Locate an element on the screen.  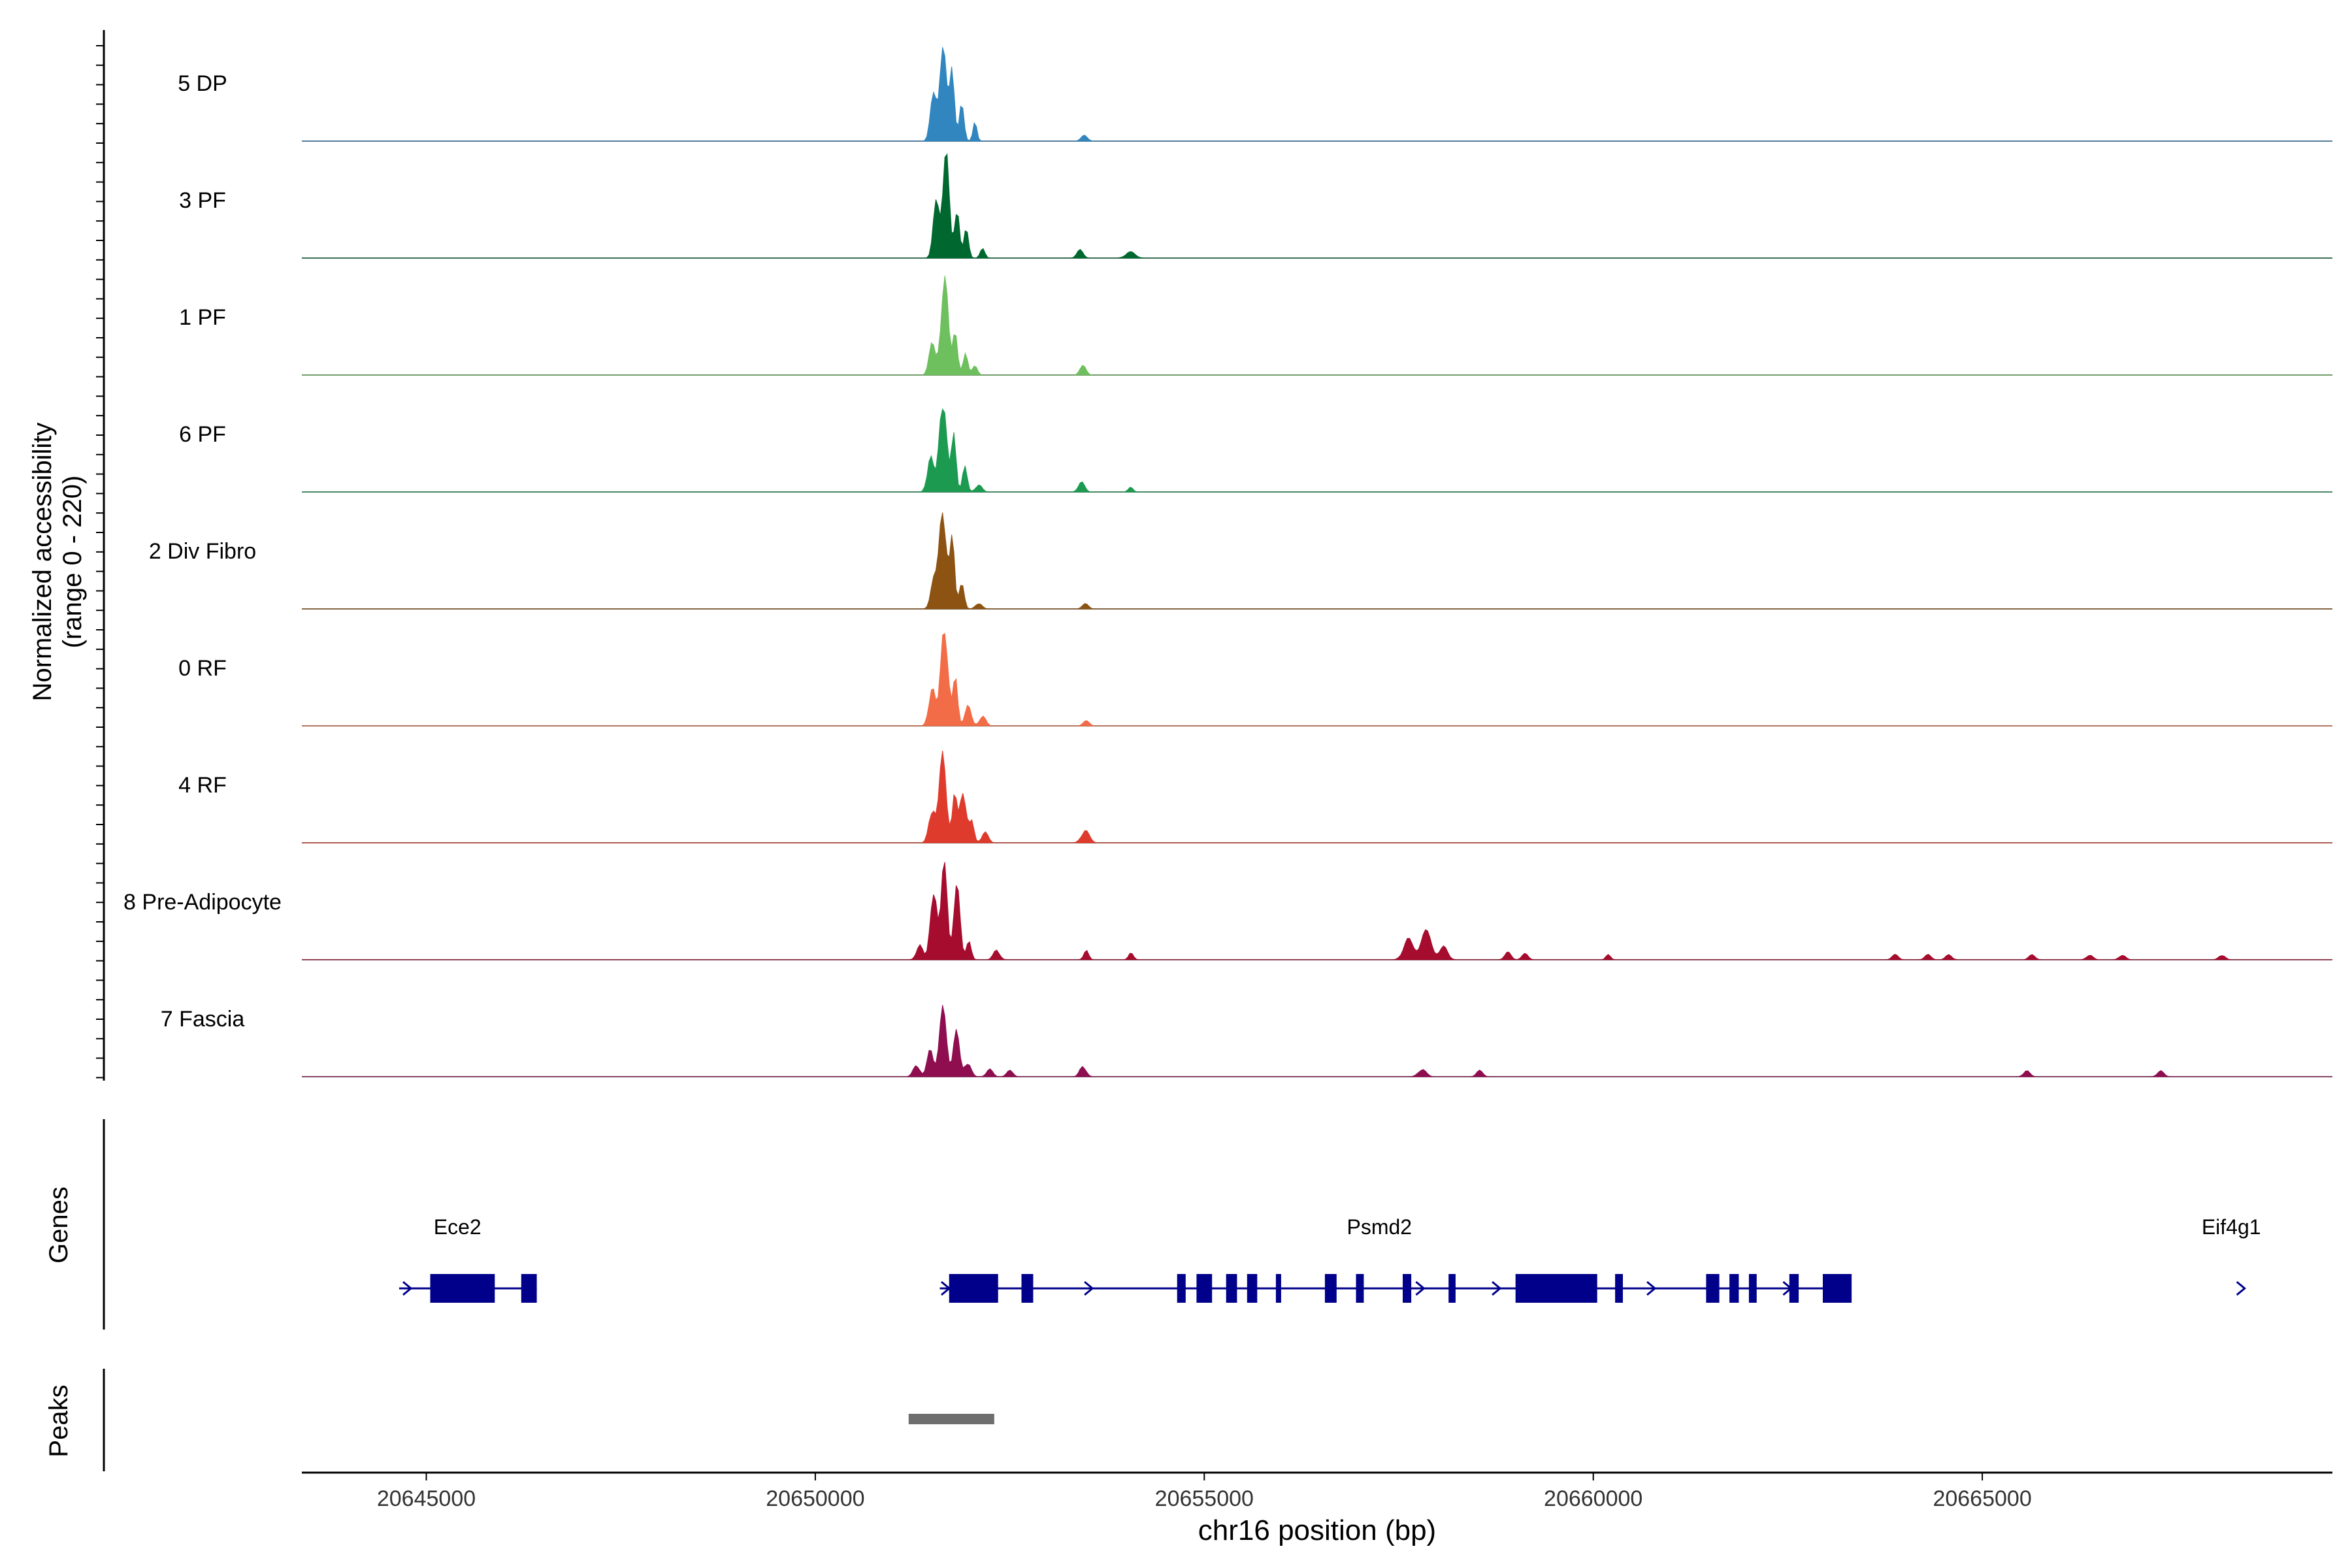
track-1: 3 PF is located at coordinates (1255, 206).